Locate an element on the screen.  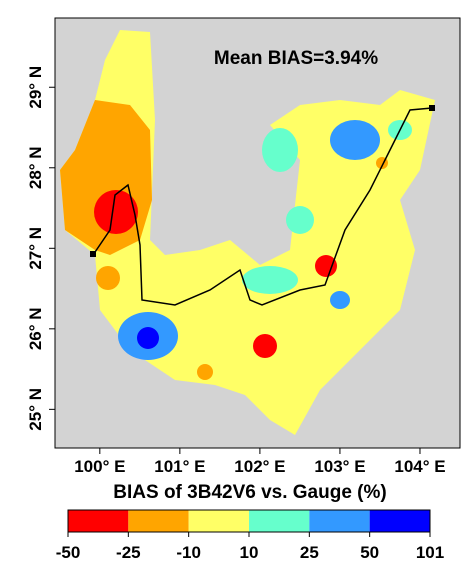
annotation: Mean BIAS=3.94% is located at coordinates (296, 58).